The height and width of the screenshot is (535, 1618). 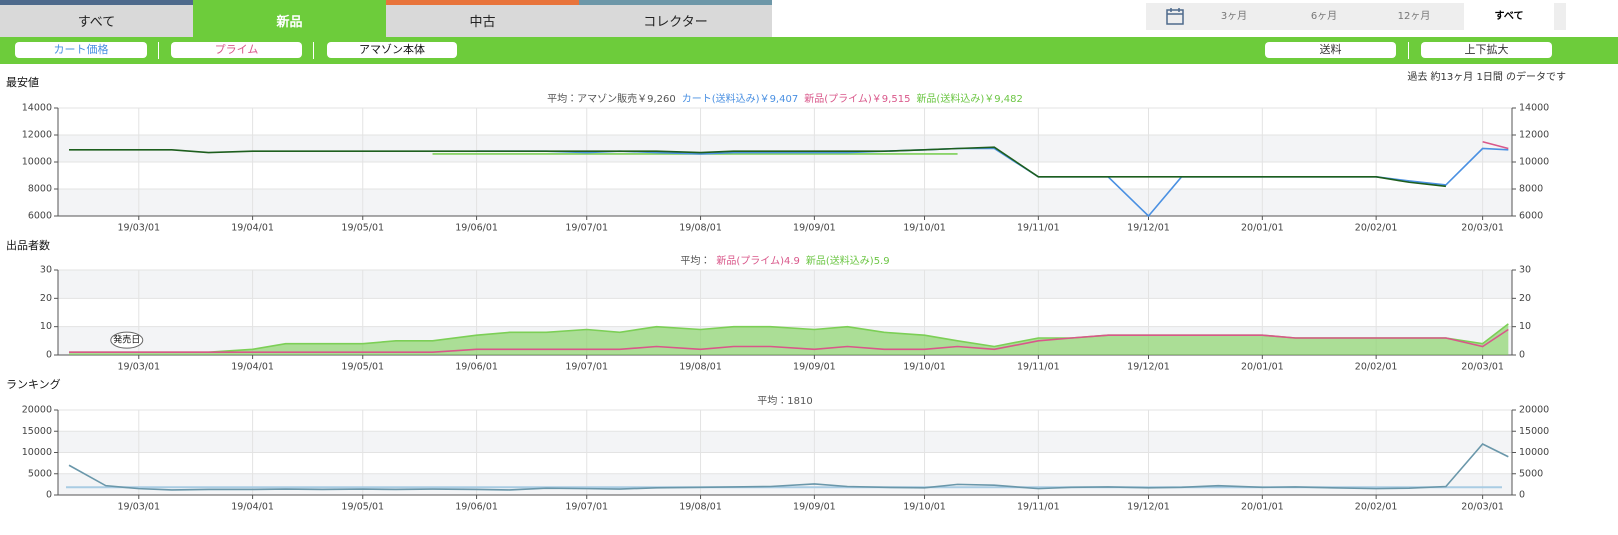 I want to click on y2-tick-label: 10000, so click(x=1534, y=452).